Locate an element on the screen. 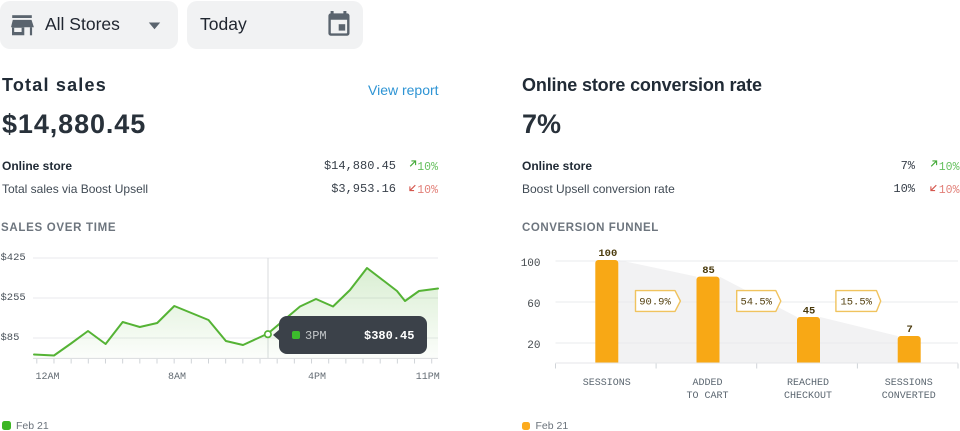 The image size is (960, 431). svg-text: 60 is located at coordinates (533, 305).